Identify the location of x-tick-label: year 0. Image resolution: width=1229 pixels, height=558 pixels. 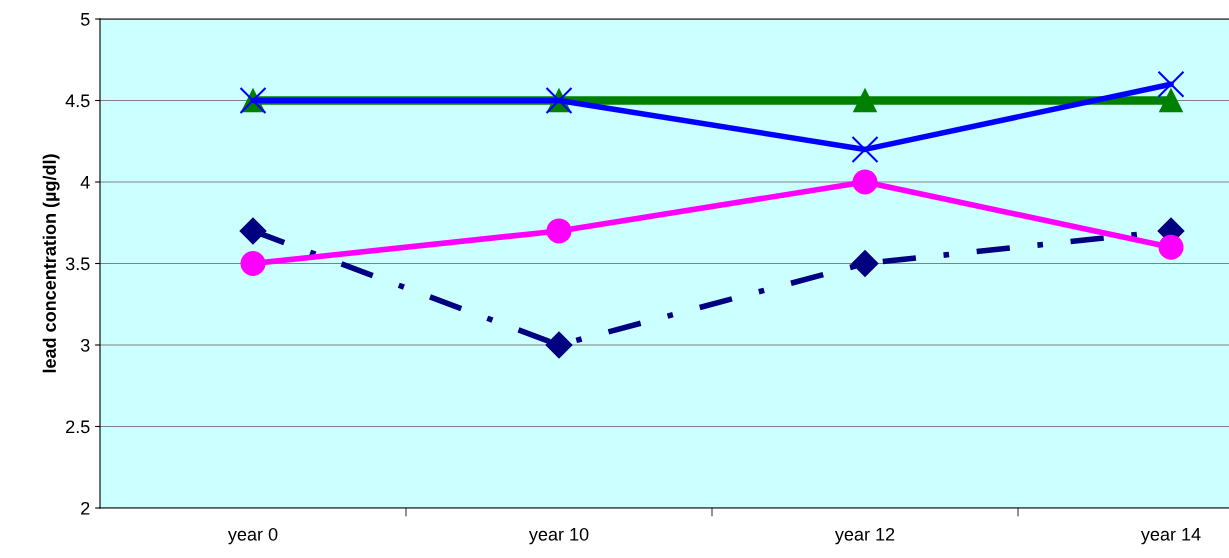
(252, 536).